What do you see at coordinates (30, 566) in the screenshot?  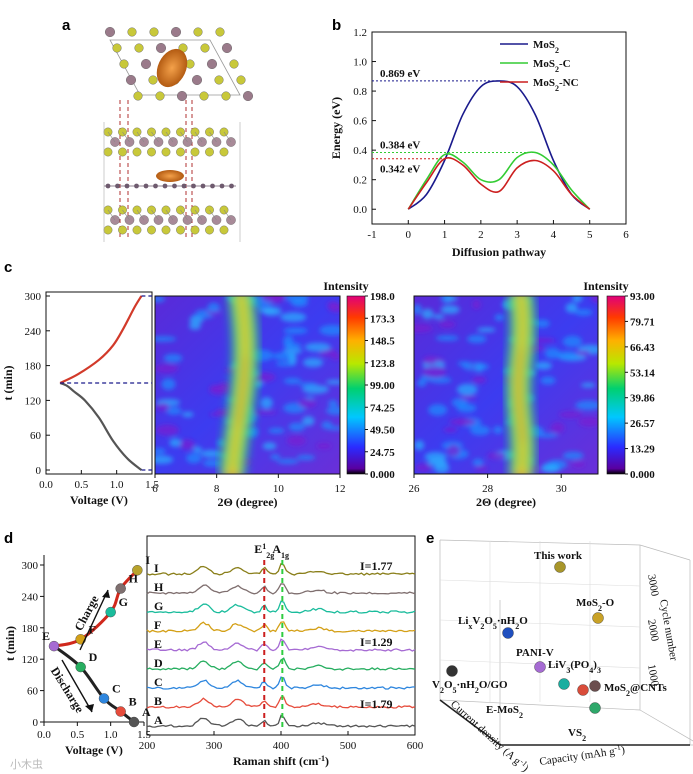 I see `y-tick-label: 300` at bounding box center [30, 566].